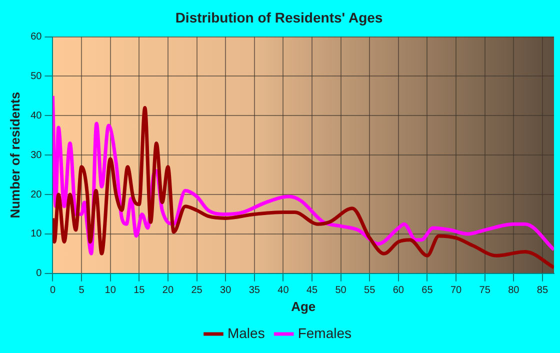 This screenshot has width=560, height=353. Describe the element at coordinates (542, 290) in the screenshot. I see `x-tick-label: 85` at that location.